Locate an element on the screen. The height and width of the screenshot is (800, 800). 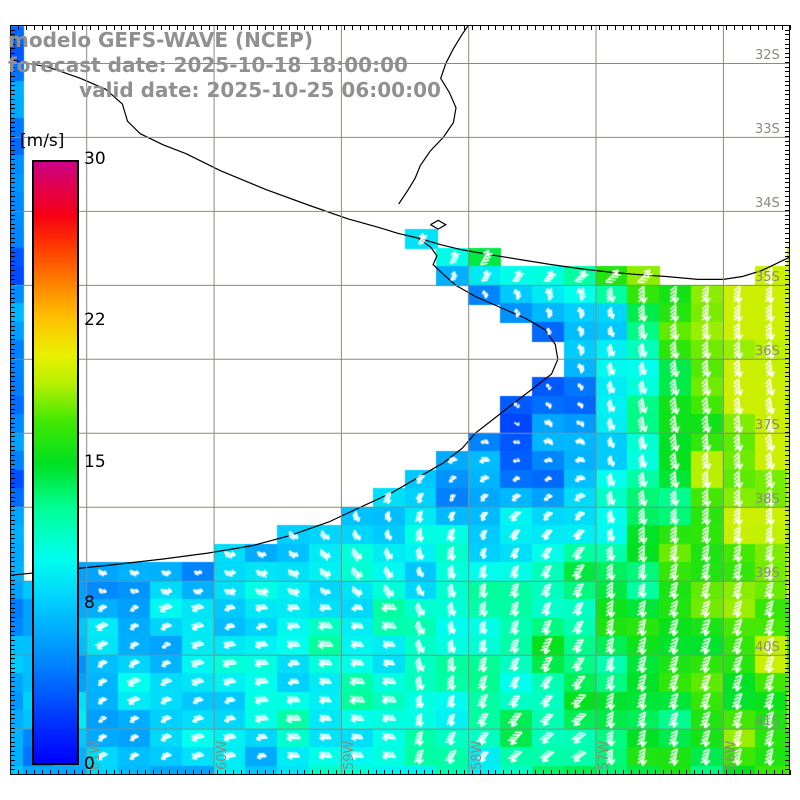
colorbar-gradient is located at coordinates (55, 462).